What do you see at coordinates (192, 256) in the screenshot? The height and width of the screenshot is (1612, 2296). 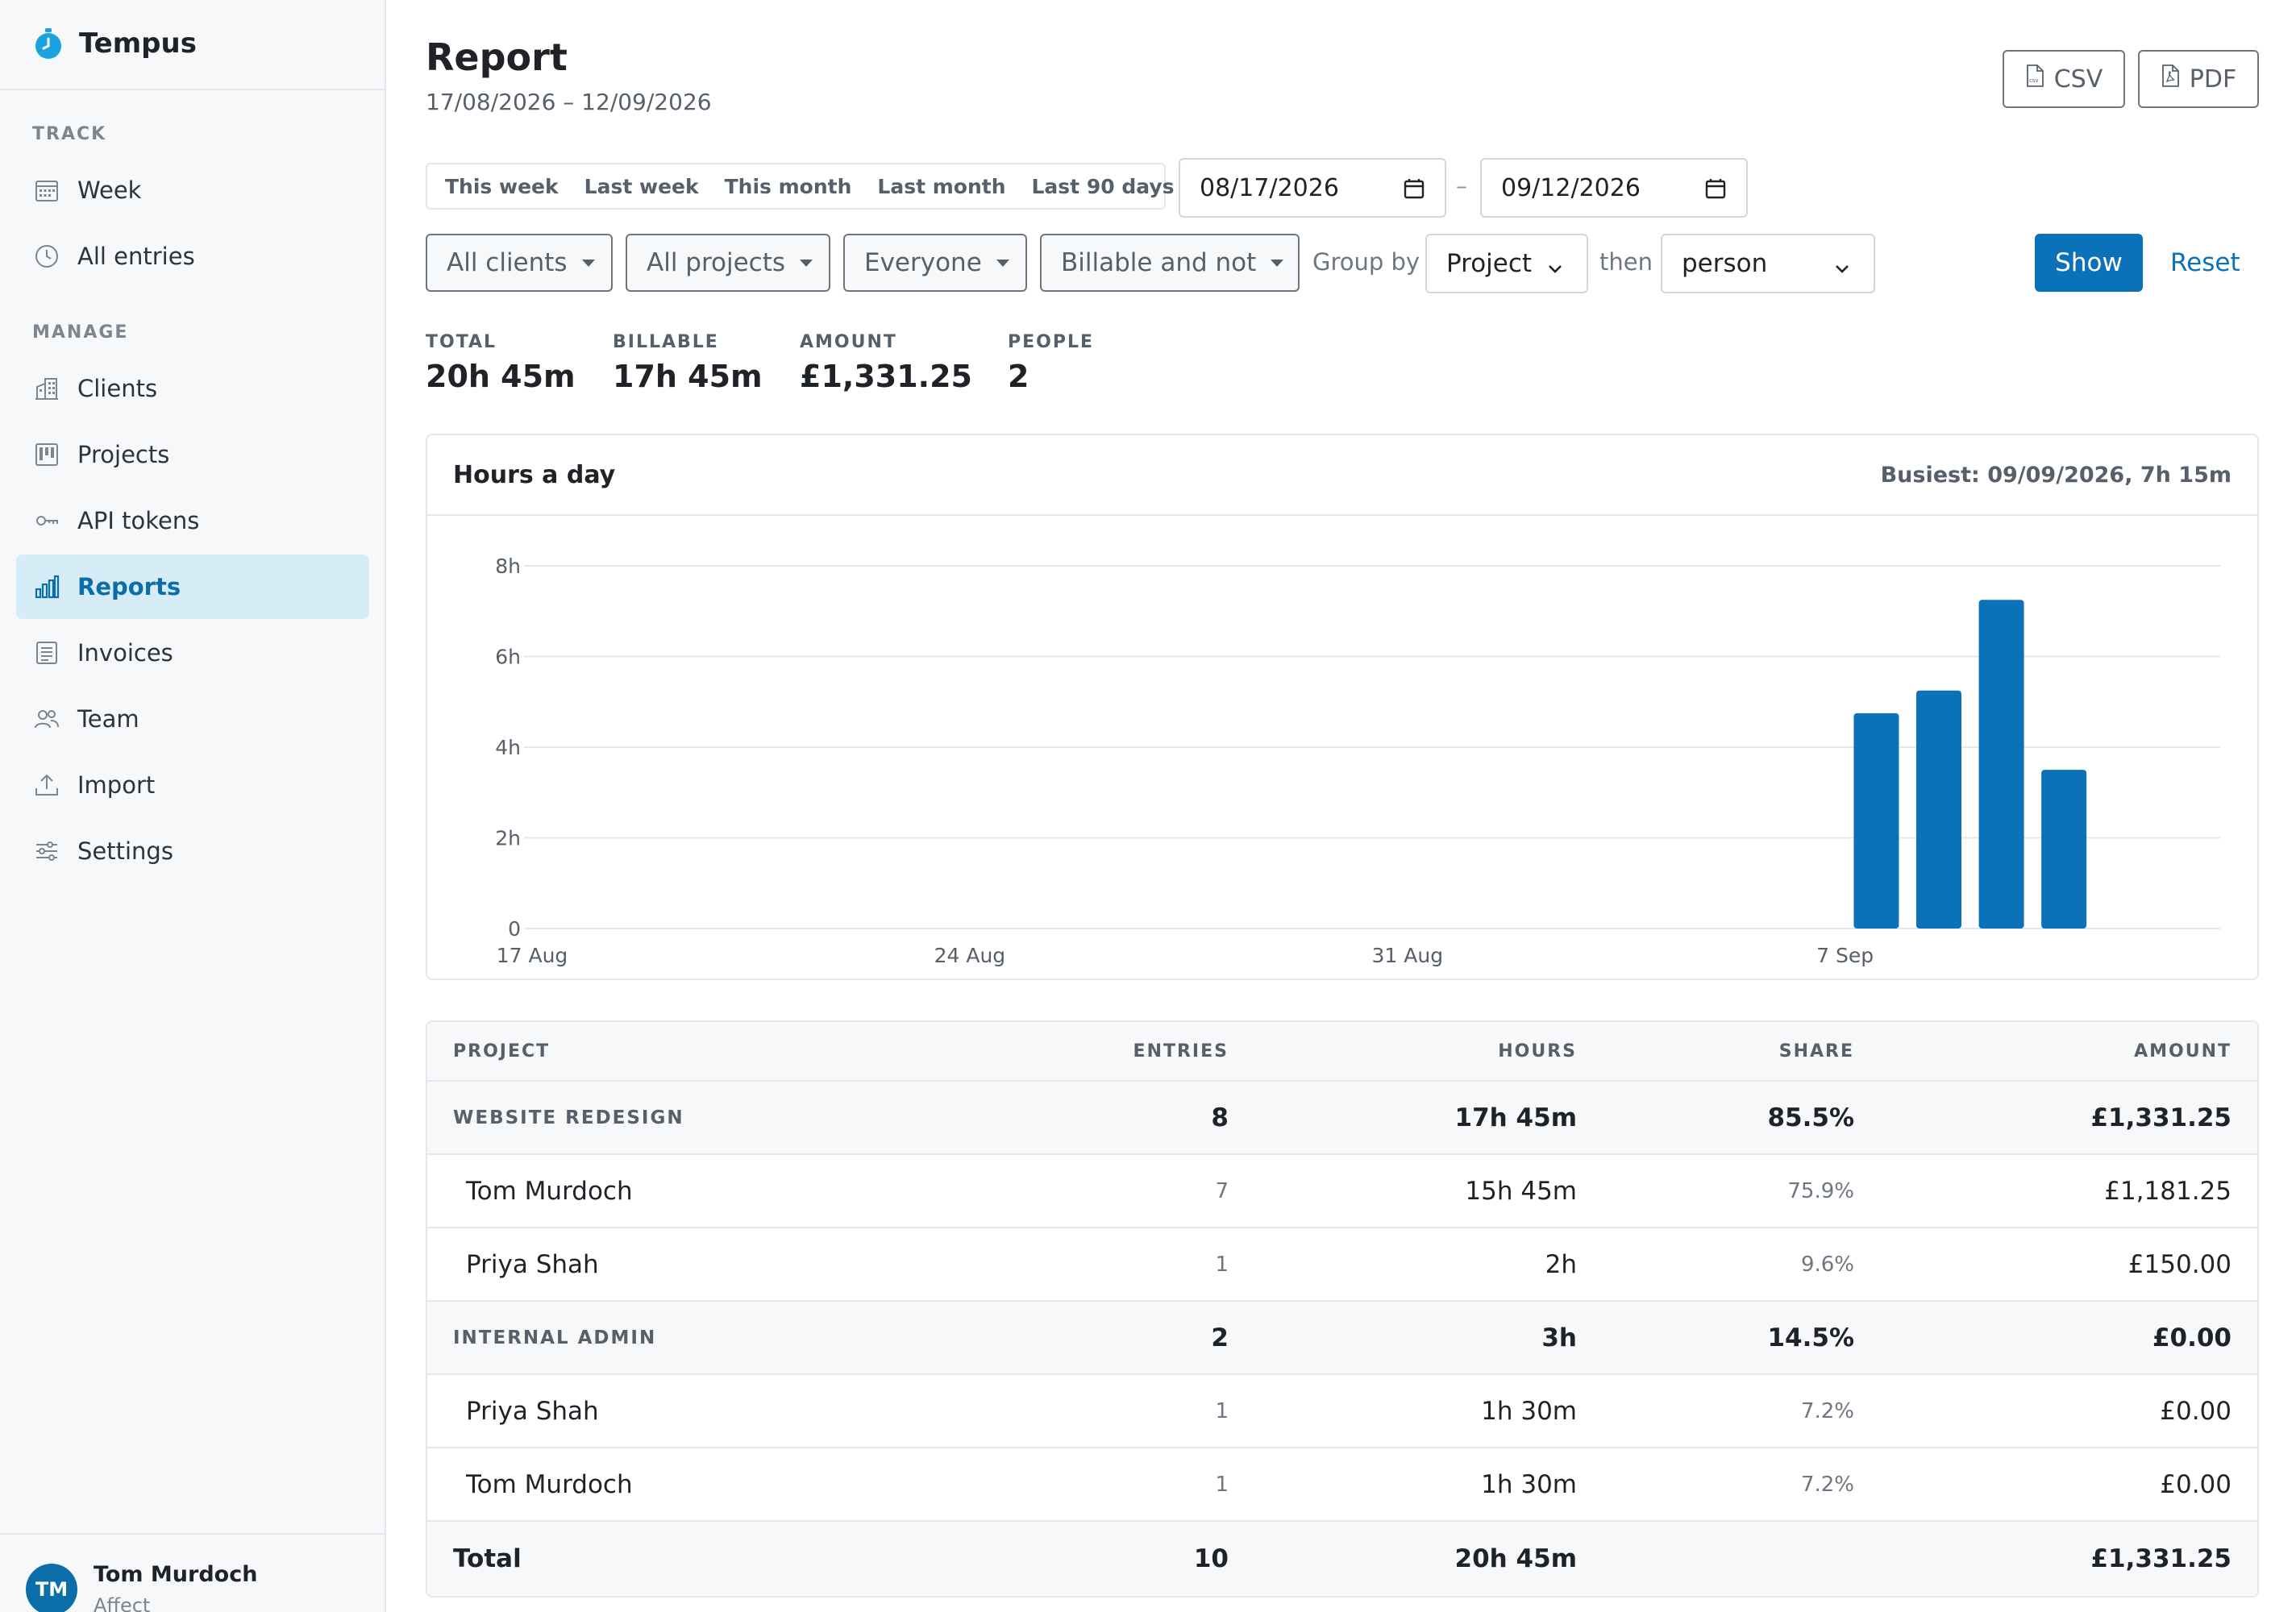 I see `sidebar-item-all-entries: All entries` at bounding box center [192, 256].